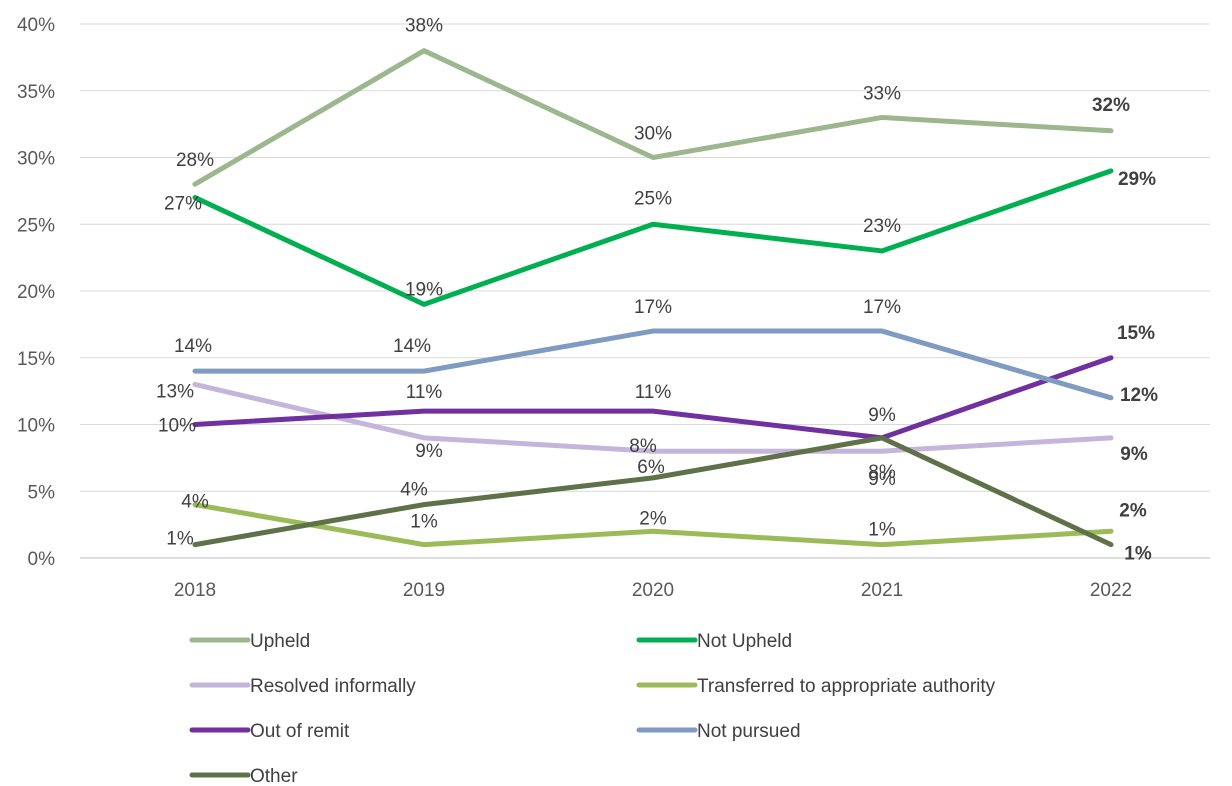 The image size is (1232, 786). Describe the element at coordinates (846, 686) in the screenshot. I see `legend-label: Transferred to appropriate authority` at that location.